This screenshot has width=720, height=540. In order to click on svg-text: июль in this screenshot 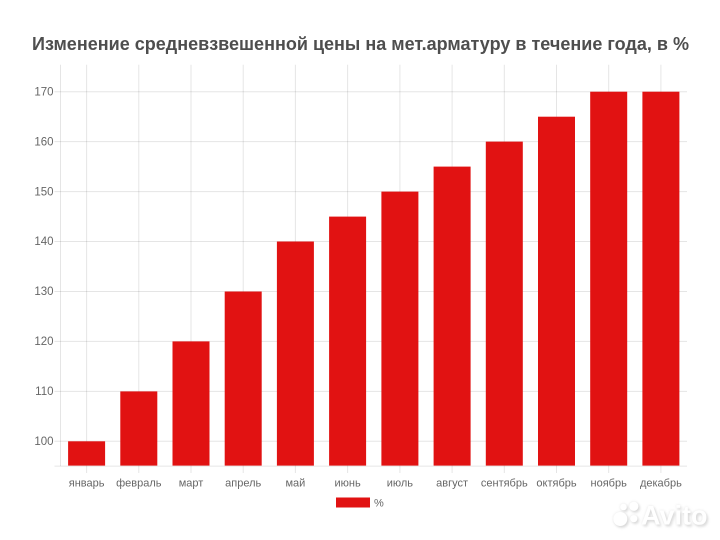, I will do `click(400, 484)`.